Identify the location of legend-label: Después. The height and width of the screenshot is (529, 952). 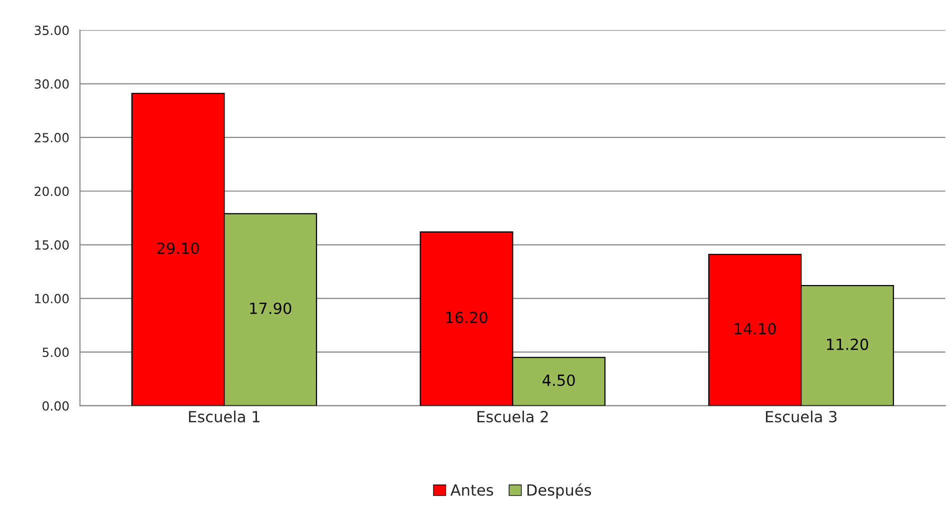
(559, 491).